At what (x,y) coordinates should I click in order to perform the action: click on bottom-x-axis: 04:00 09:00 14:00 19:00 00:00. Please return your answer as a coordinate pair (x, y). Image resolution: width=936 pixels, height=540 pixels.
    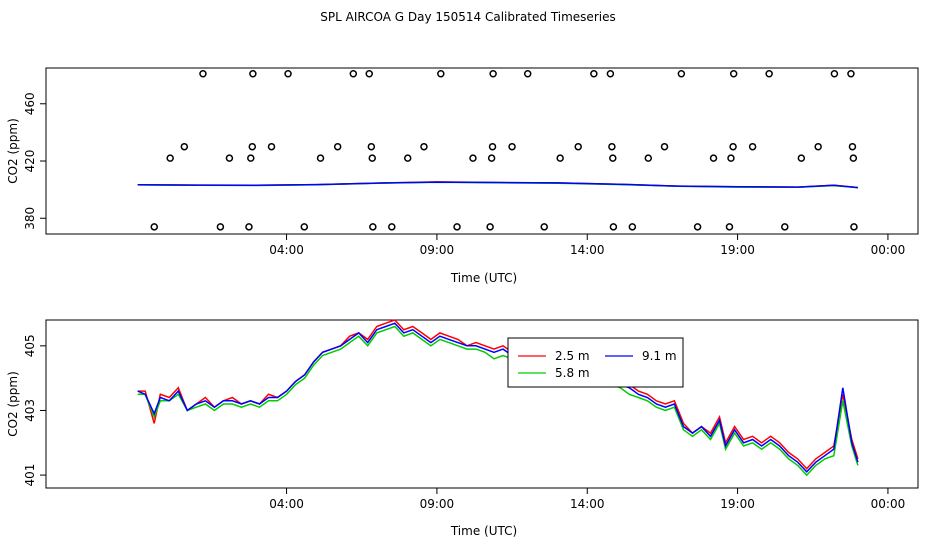
    Looking at the image, I should click on (587, 499).